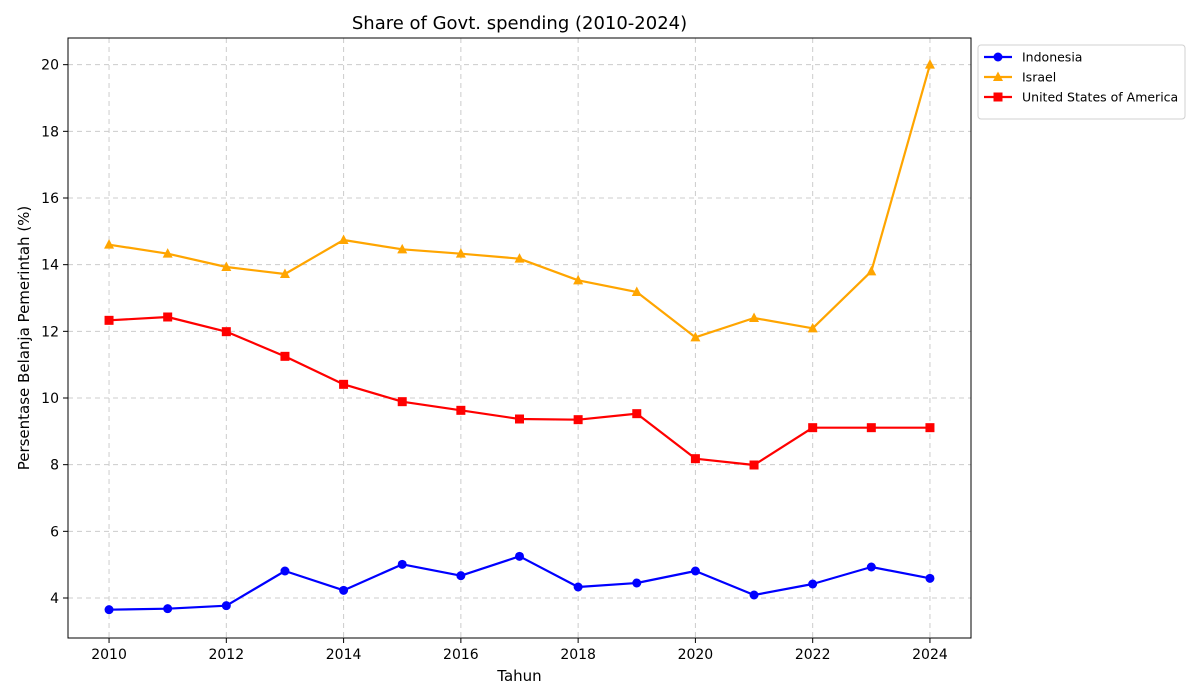 The height and width of the screenshot is (700, 1200). What do you see at coordinates (50, 399) in the screenshot?
I see `y-tick-label: 10` at bounding box center [50, 399].